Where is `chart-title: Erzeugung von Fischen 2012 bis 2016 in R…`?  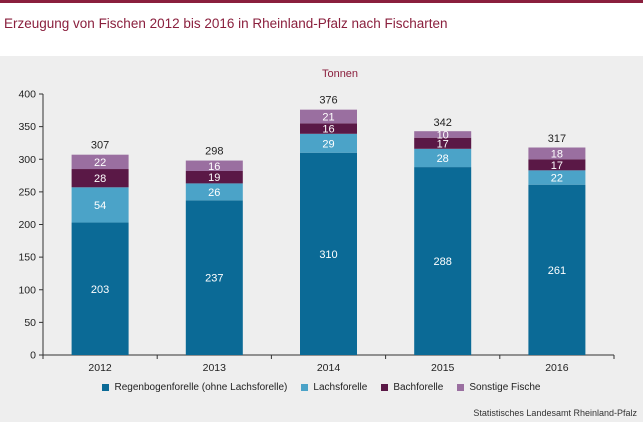 chart-title: Erzeugung von Fischen 2012 bis 2016 in R… is located at coordinates (226, 23).